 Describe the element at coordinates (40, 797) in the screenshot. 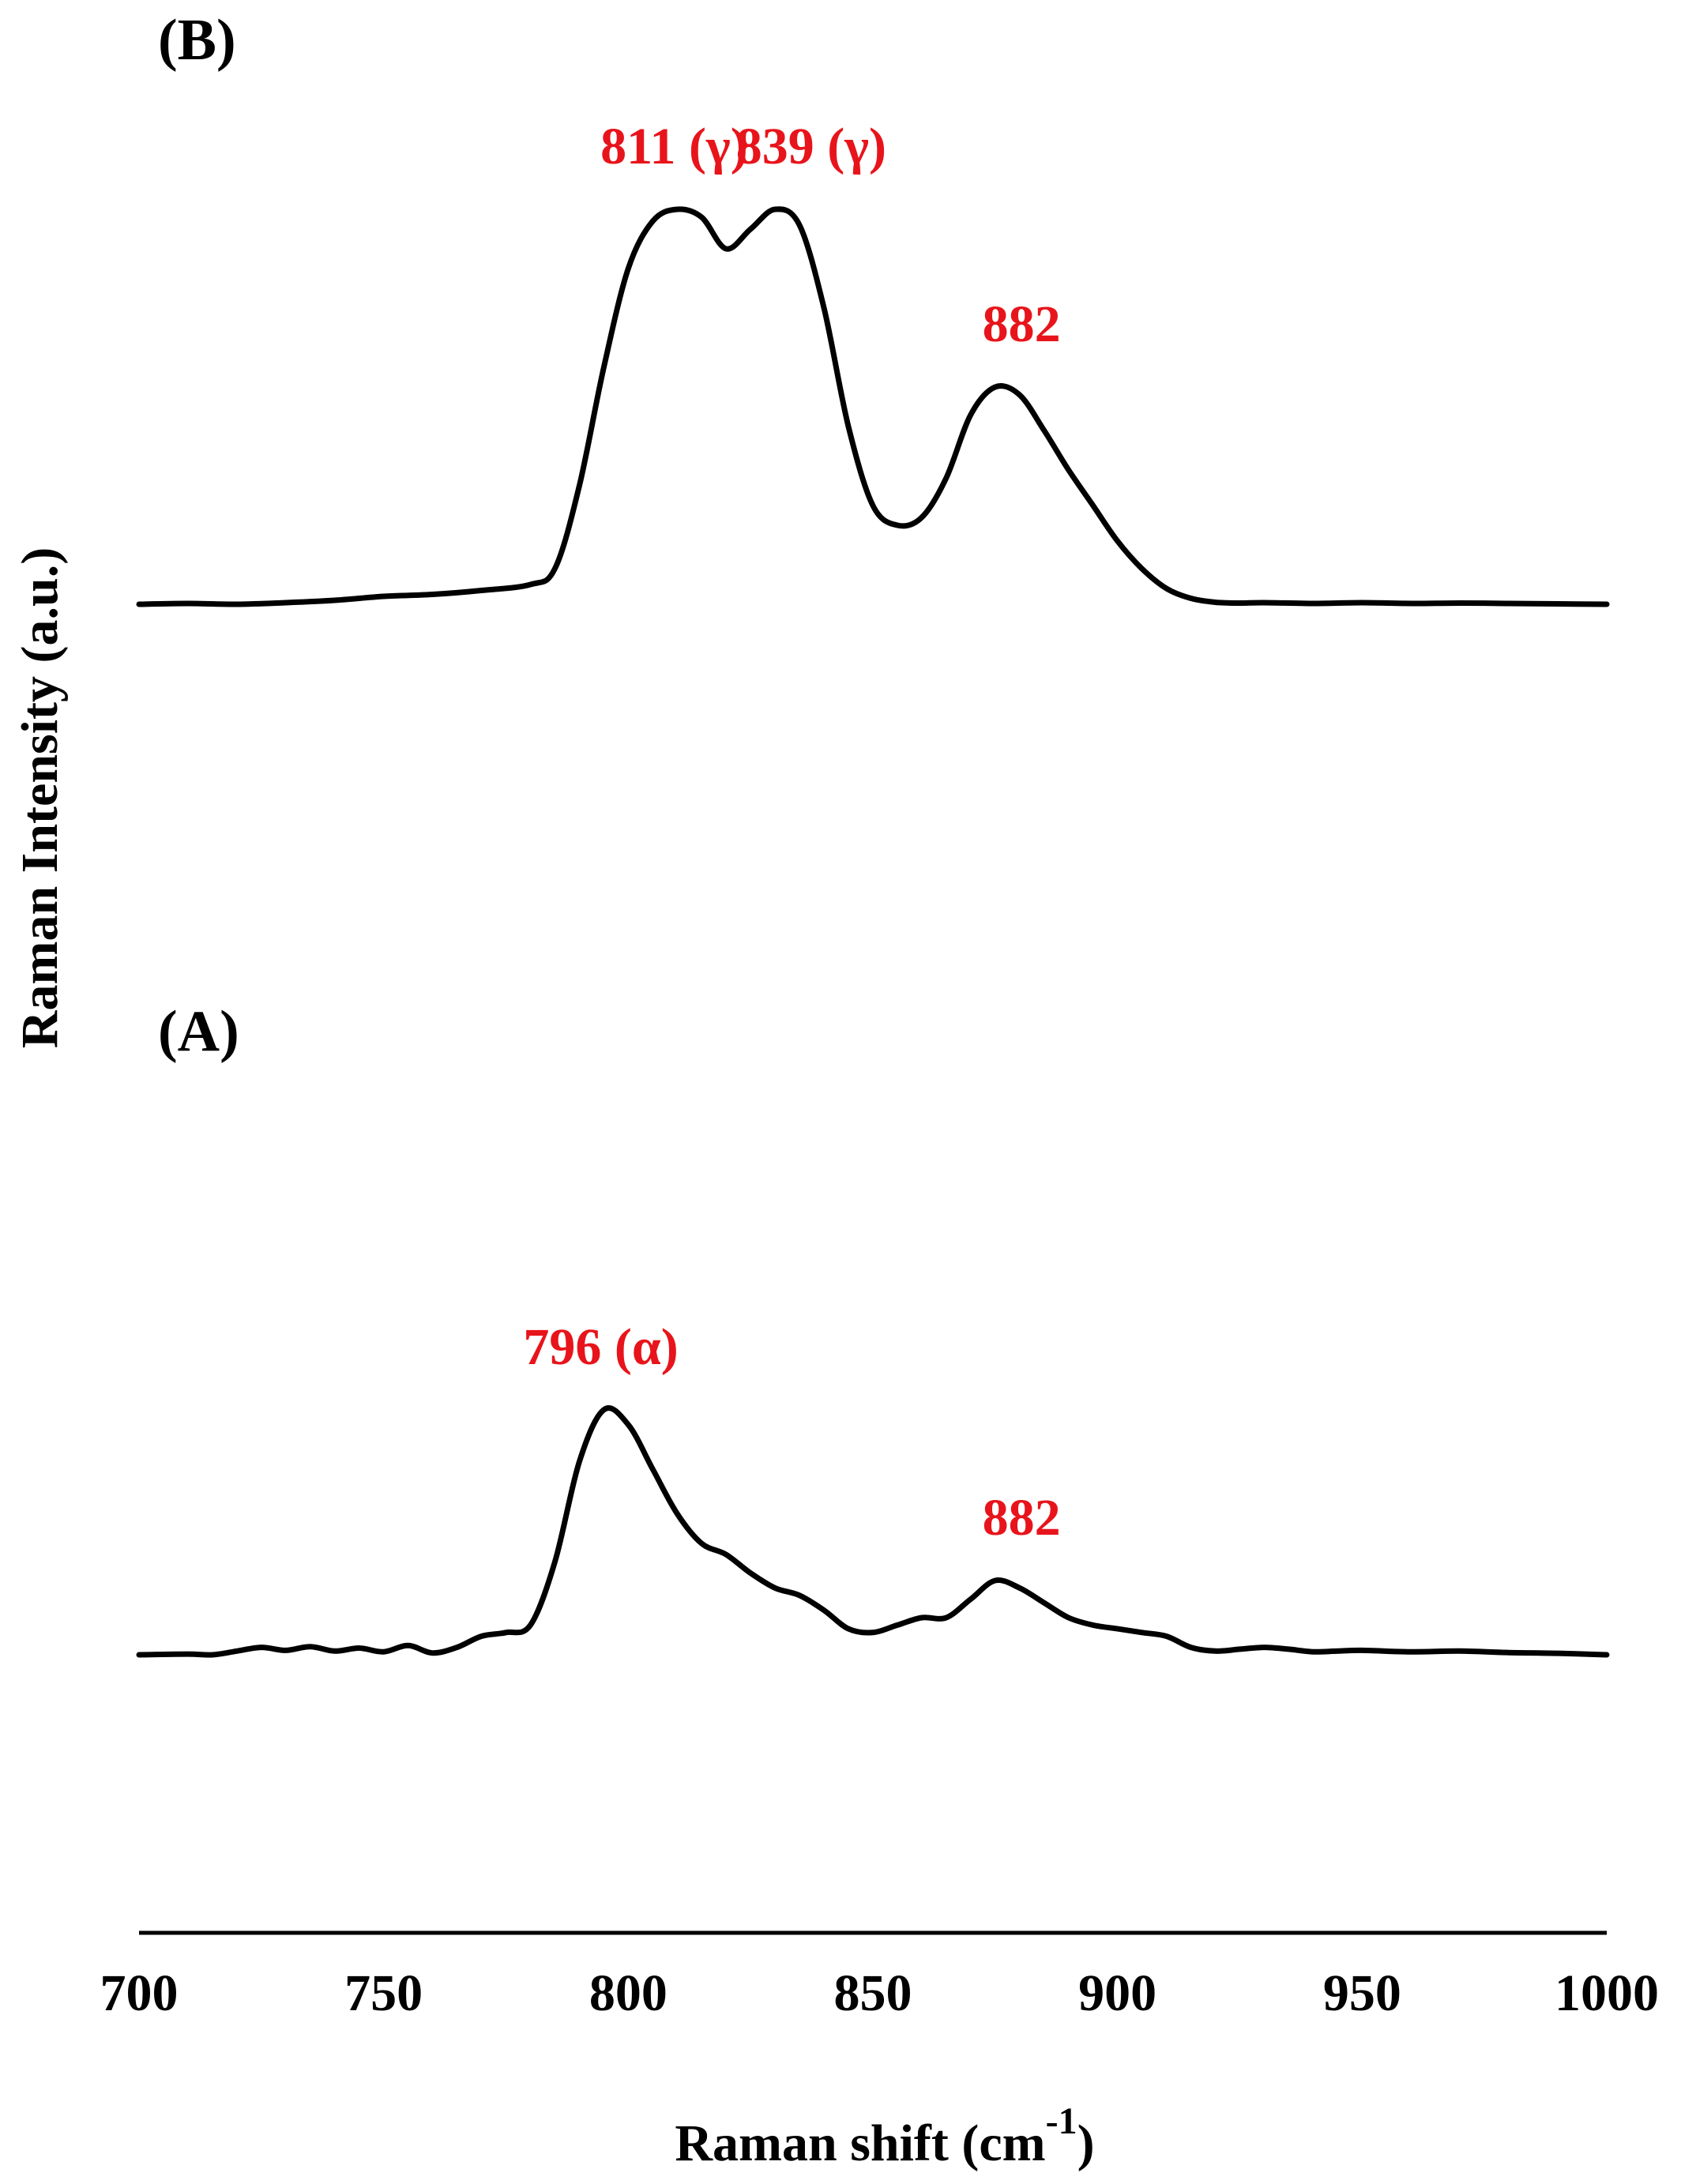

I see `y-axis-label: Raman Intensity (a.u.)` at that location.